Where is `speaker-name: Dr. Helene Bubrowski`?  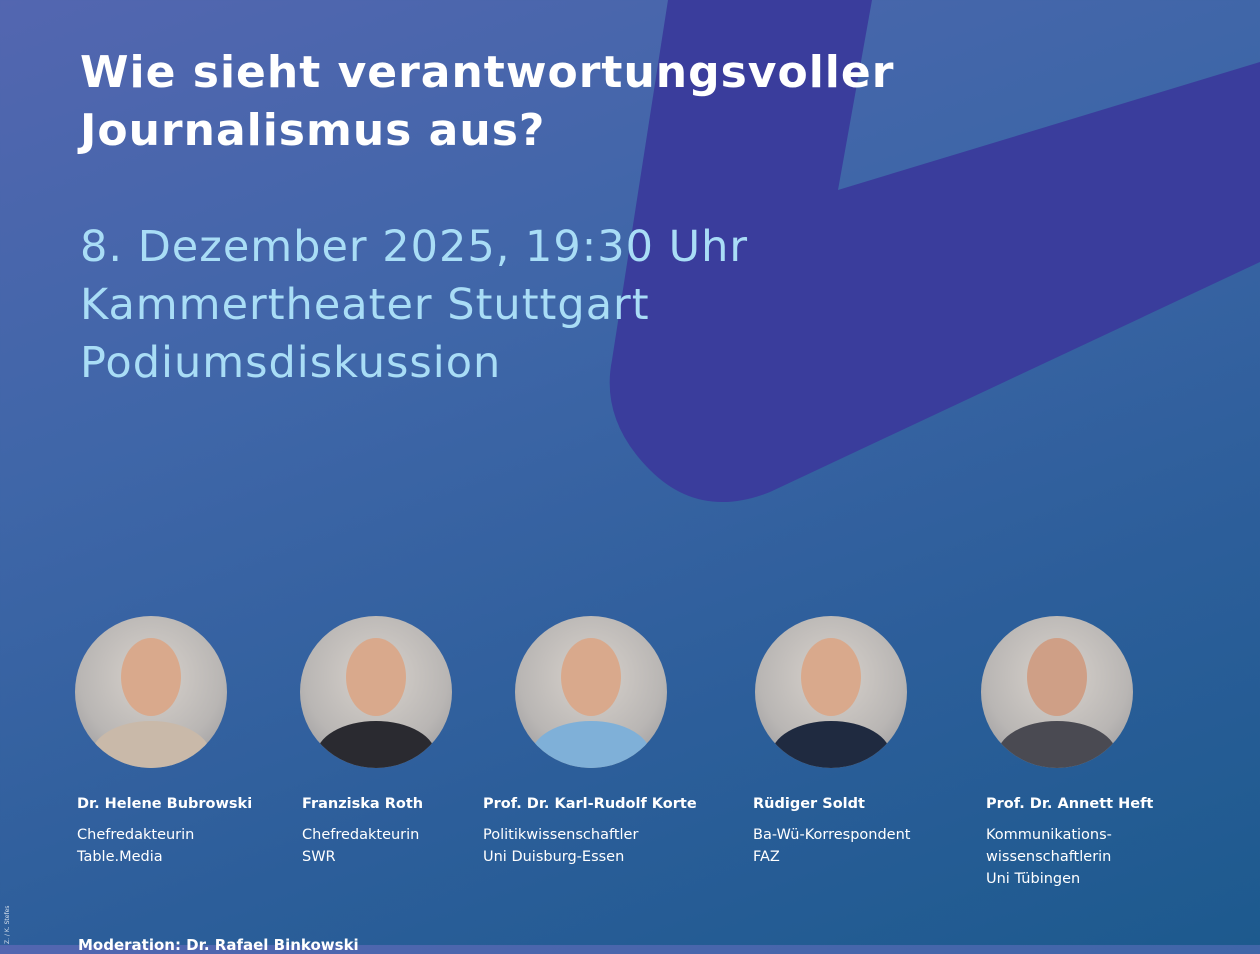 speaker-name: Dr. Helene Bubrowski is located at coordinates (165, 804).